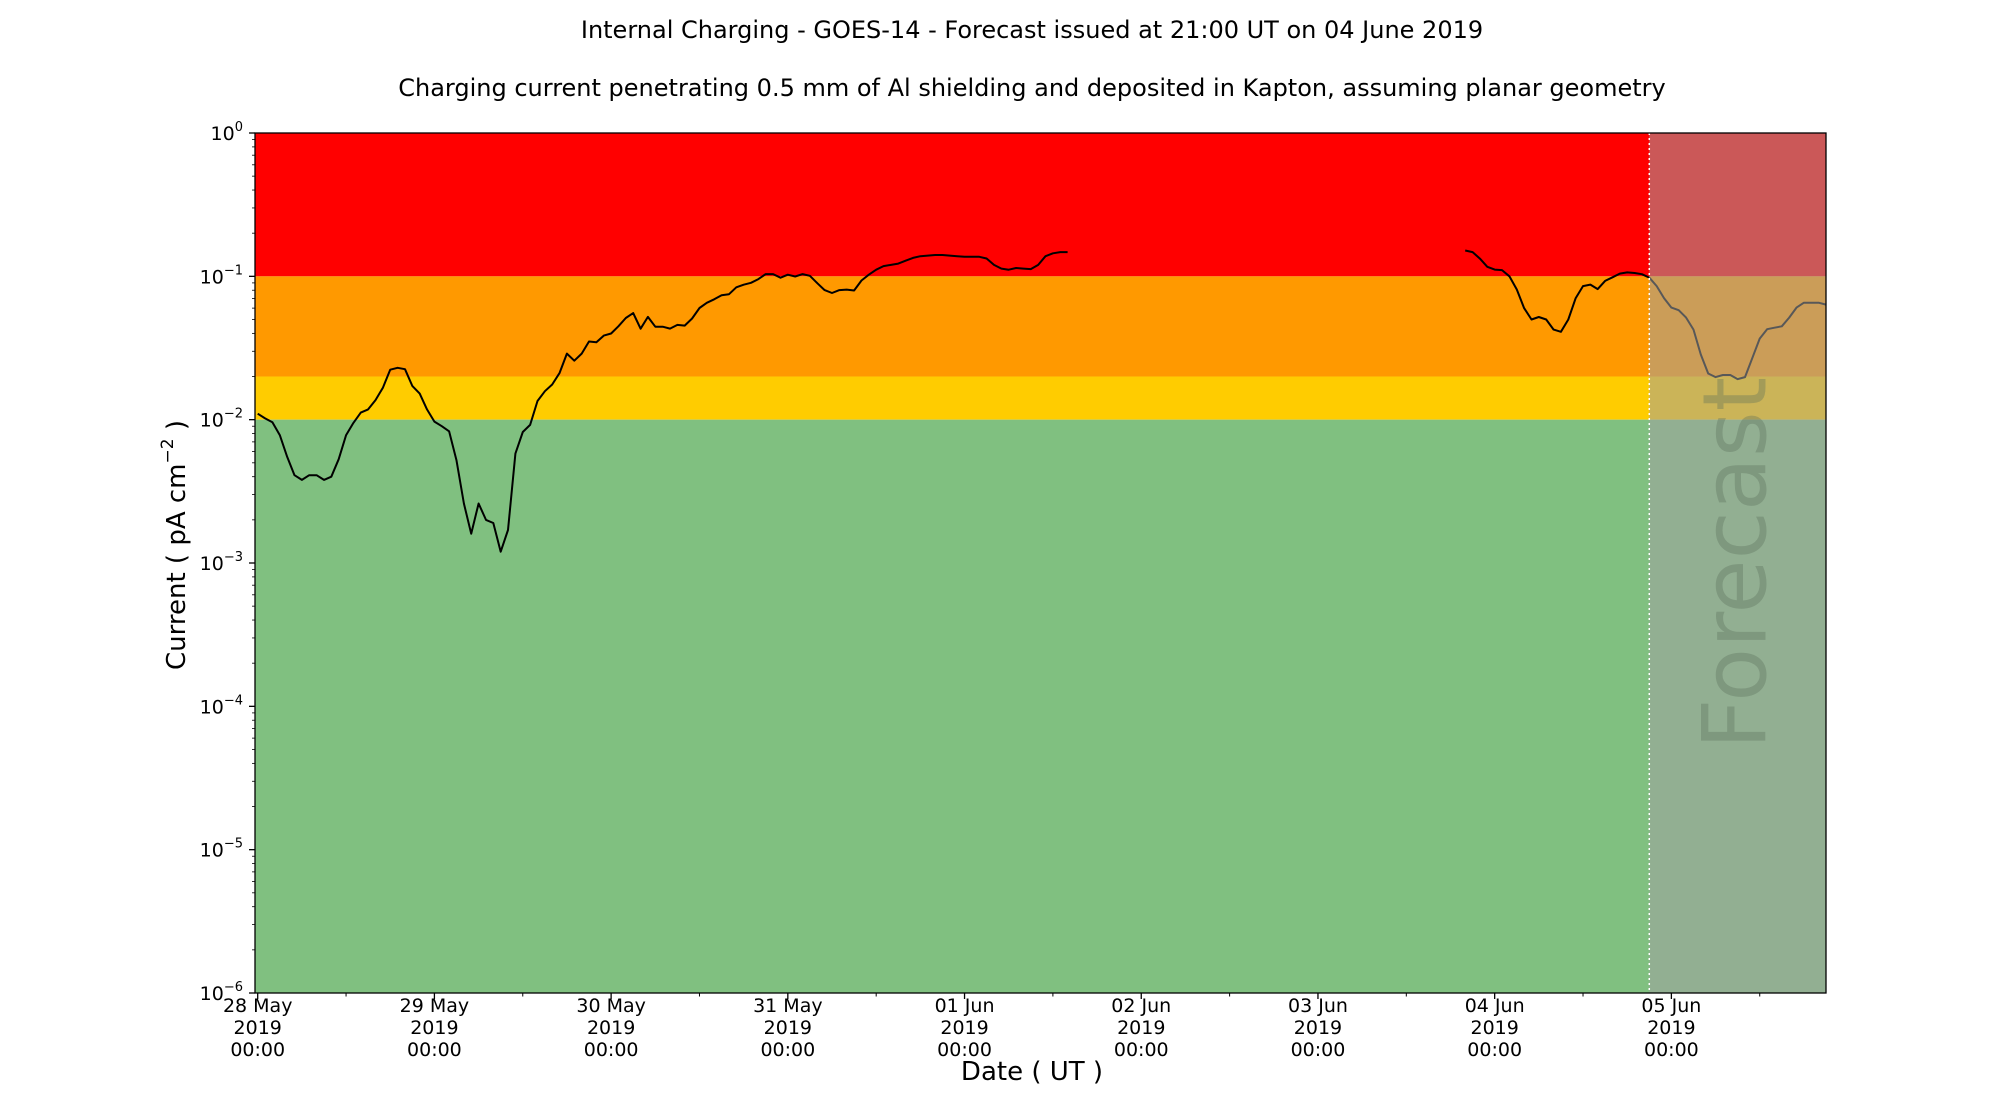  What do you see at coordinates (239, 127) in the screenshot?
I see `y-tick-label-exponent: 0` at bounding box center [239, 127].